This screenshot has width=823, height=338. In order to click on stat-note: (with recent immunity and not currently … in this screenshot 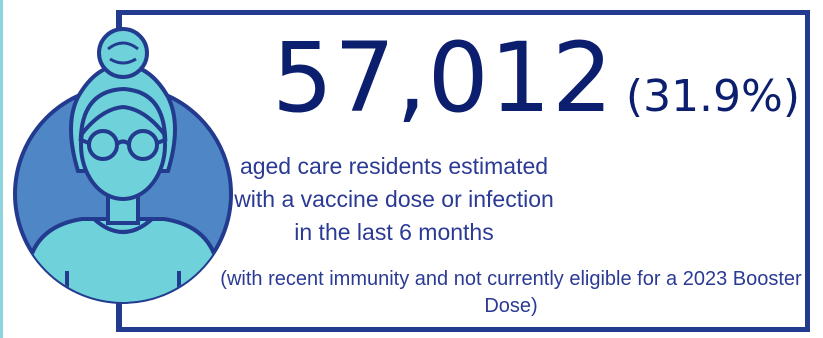, I will do `click(511, 292)`.